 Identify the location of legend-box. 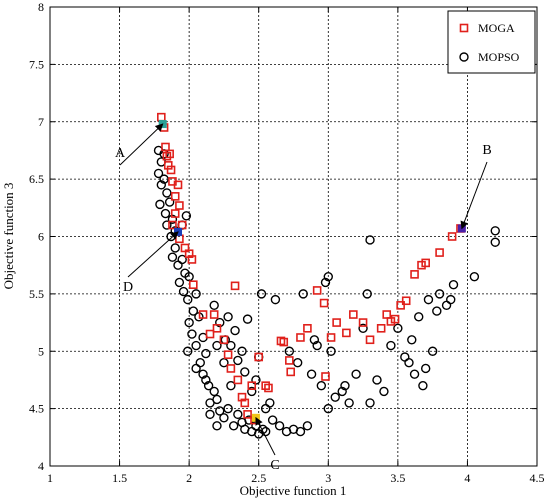
(491, 42).